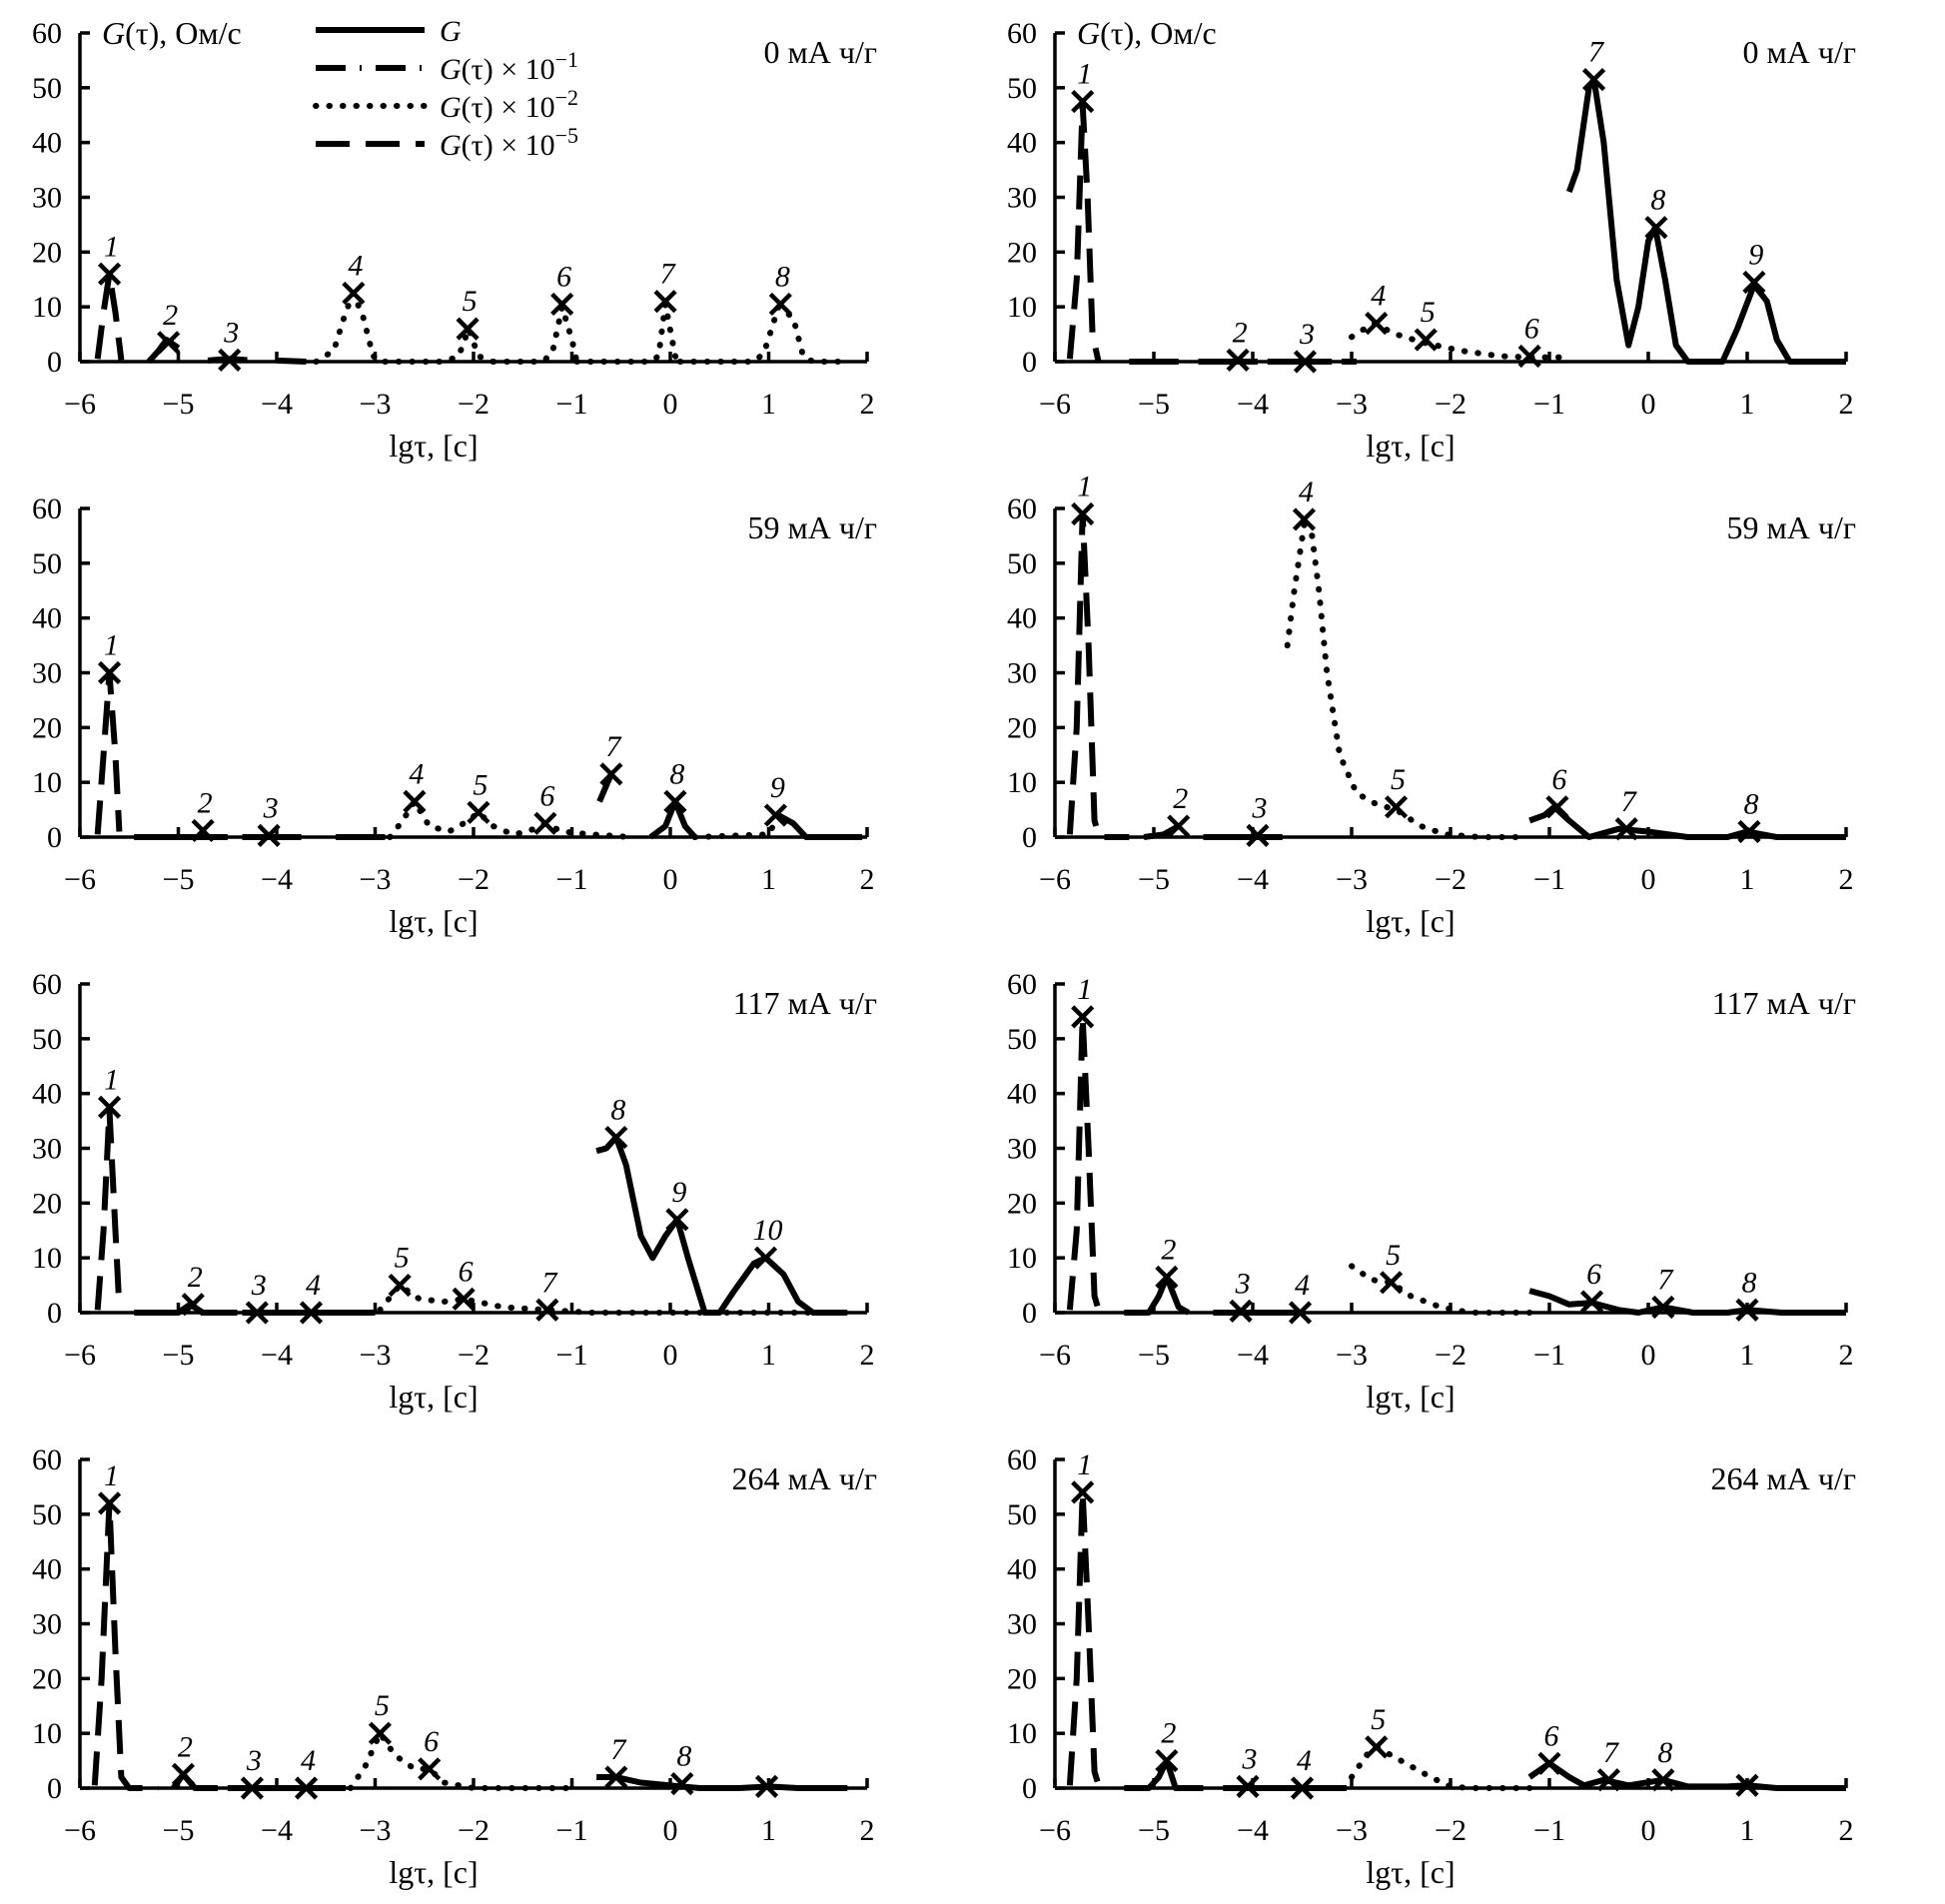 This screenshot has width=1945, height=1904. I want to click on peak-label: 10, so click(768, 1230).